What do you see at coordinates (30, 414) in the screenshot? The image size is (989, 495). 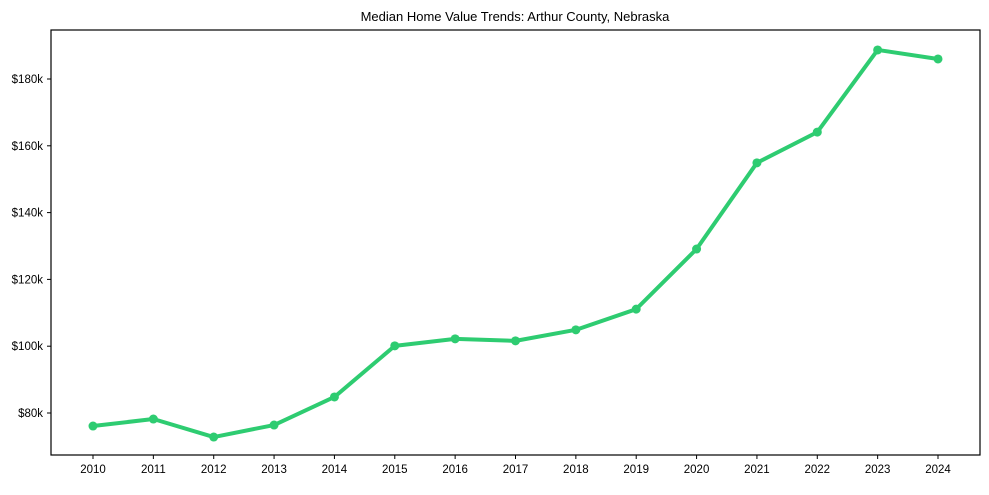 I see `y-tick-label: $80k` at bounding box center [30, 414].